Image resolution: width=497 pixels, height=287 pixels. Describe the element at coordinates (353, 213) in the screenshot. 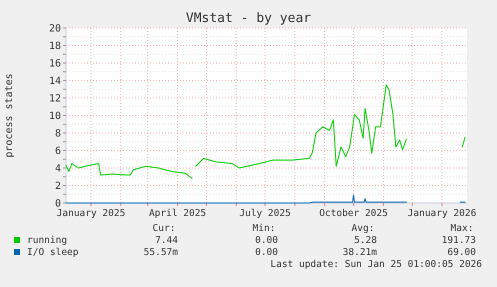

I see `x-tick-label: October 2025` at that location.